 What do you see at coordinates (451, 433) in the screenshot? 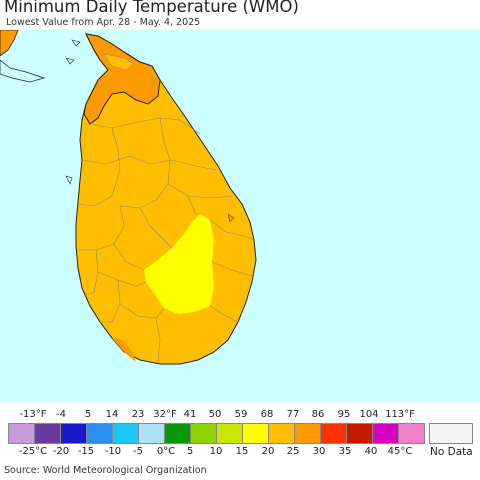
I see `legend-no-data-swatch` at bounding box center [451, 433].